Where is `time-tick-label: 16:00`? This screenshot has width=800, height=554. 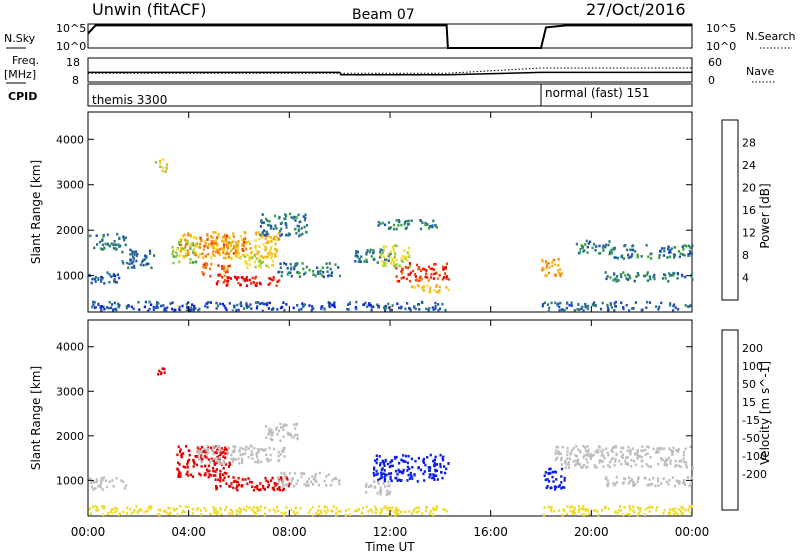 time-tick-label: 16:00 is located at coordinates (490, 532).